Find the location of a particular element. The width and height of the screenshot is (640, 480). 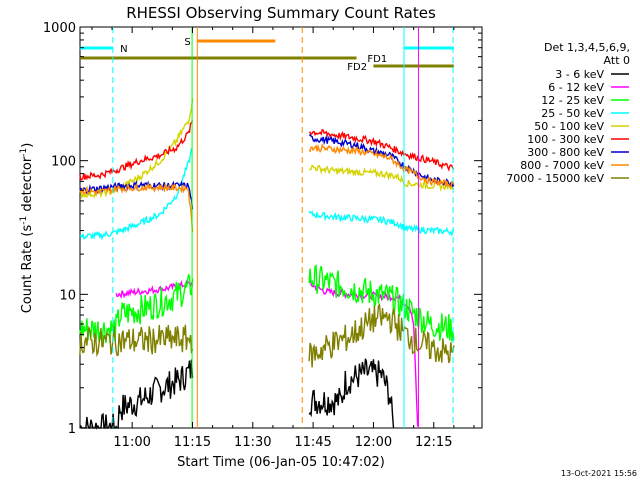

flag-label: FD1 is located at coordinates (377, 59).